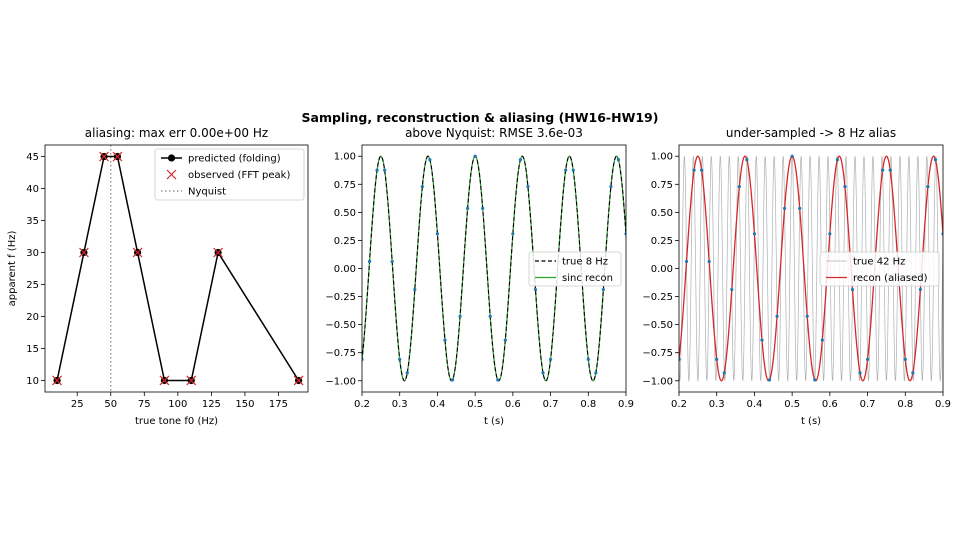  I want to click on legend: true 42 Hz recon (aliased), so click(879, 269).